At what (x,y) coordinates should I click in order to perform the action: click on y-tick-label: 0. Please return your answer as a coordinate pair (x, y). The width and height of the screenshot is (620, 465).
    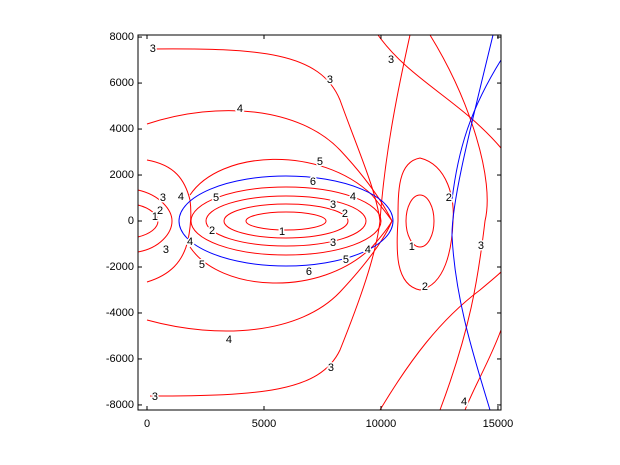
    Looking at the image, I should click on (131, 221).